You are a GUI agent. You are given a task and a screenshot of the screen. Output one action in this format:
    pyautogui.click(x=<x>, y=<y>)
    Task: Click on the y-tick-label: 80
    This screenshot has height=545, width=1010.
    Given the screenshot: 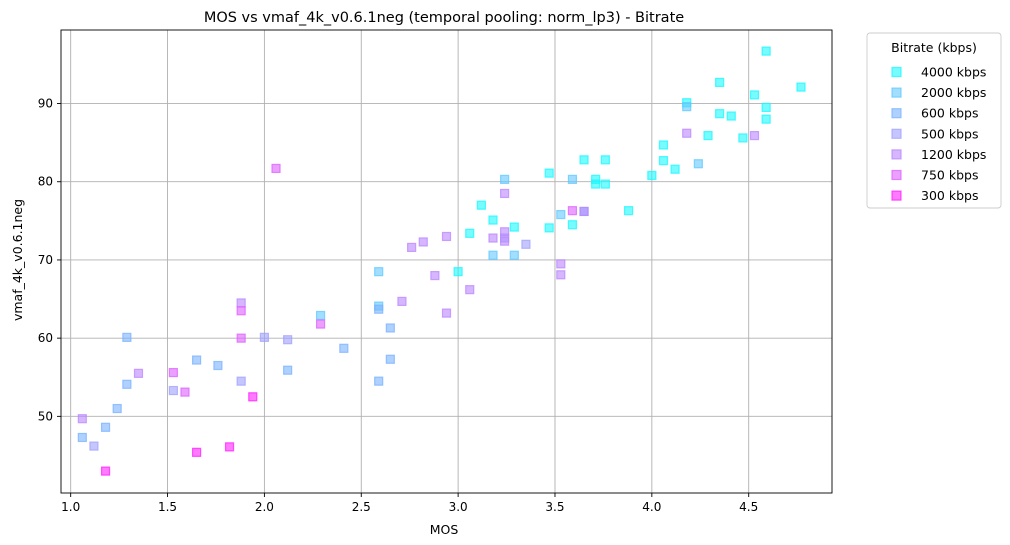 What is the action you would take?
    pyautogui.click(x=45, y=182)
    